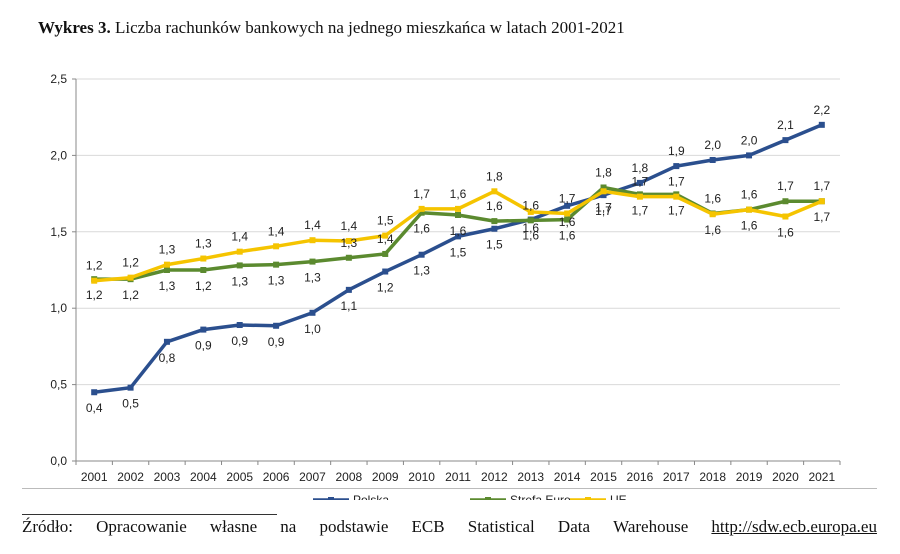  Describe the element at coordinates (785, 125) in the screenshot. I see `data-label-polska: 2,1` at that location.